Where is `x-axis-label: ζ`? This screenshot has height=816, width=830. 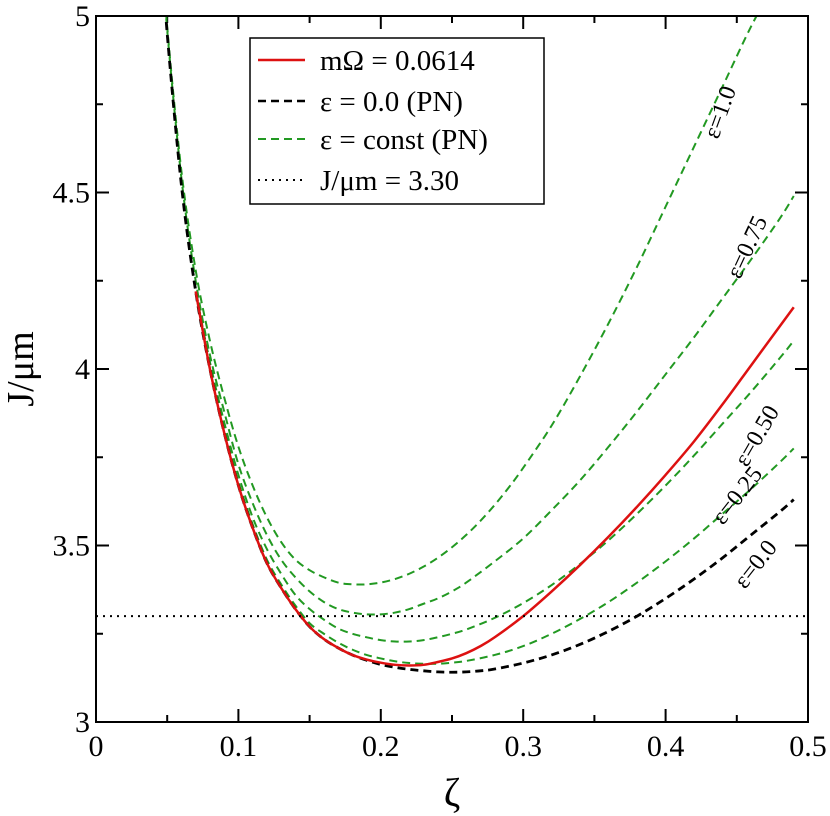
x-axis-label: ζ is located at coordinates (452, 792).